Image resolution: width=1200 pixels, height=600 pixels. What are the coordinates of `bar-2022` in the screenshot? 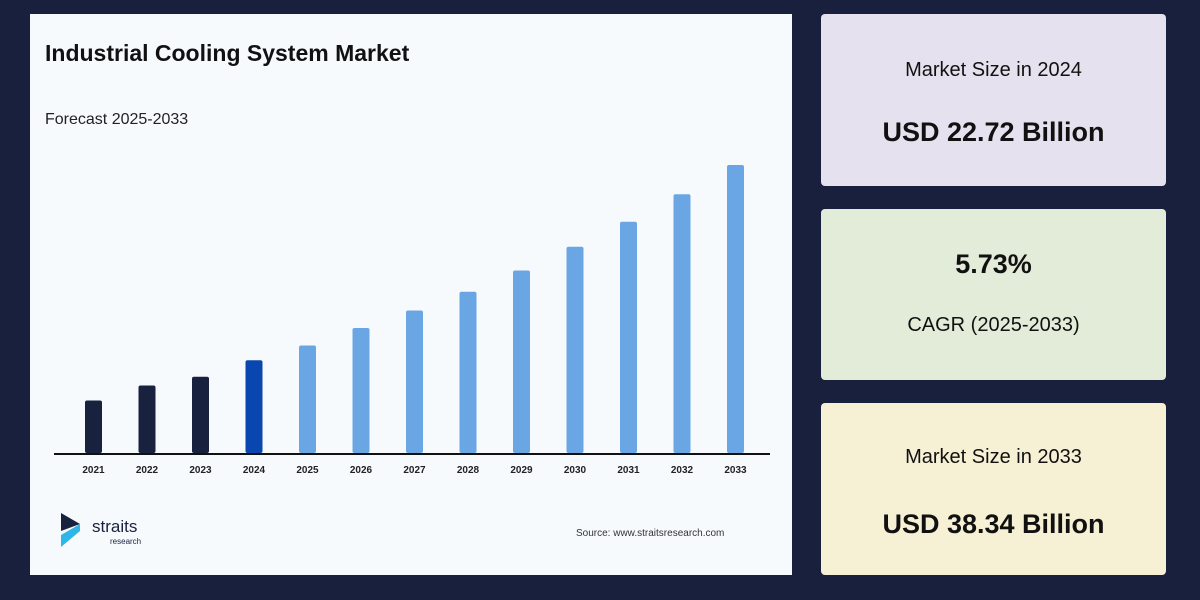 It's located at (147, 419).